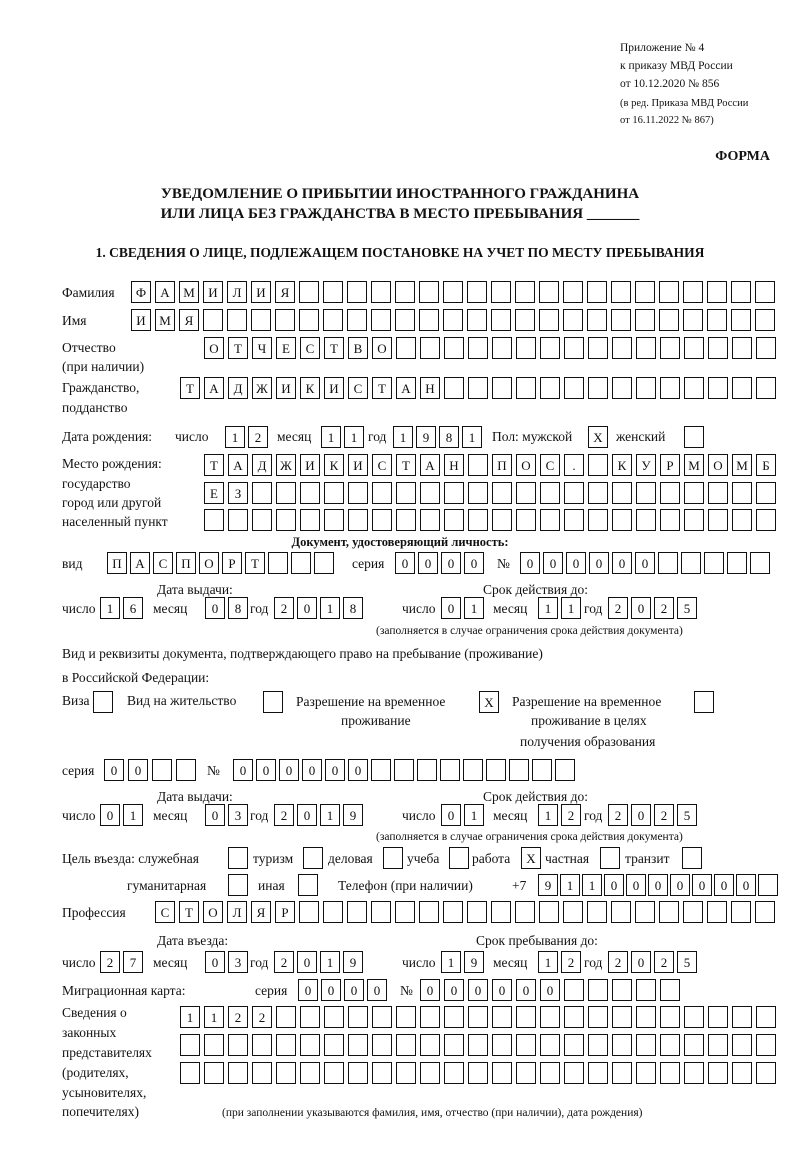  What do you see at coordinates (718, 465) in the screenshot?
I see `char-box: О` at bounding box center [718, 465].